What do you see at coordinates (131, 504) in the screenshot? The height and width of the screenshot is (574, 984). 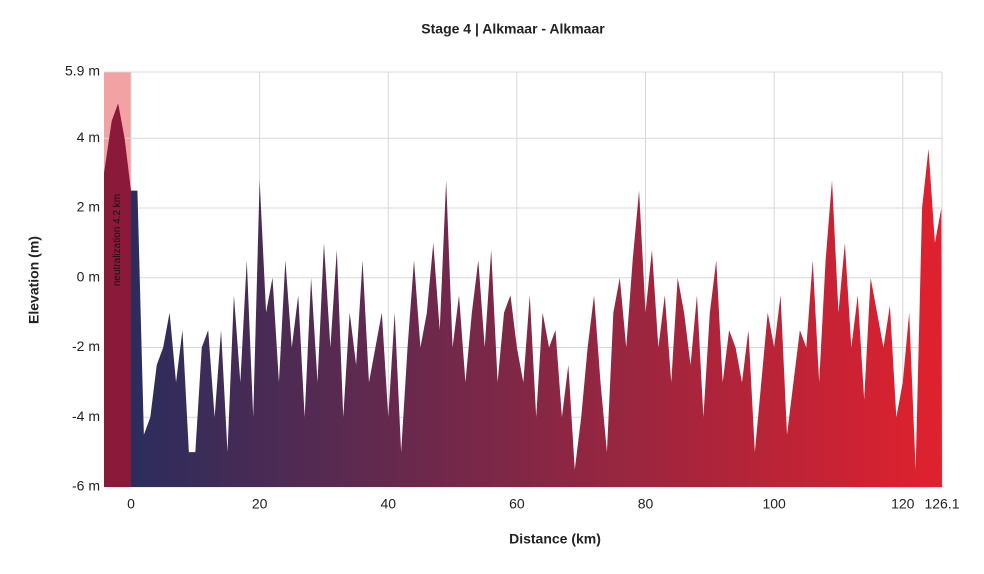 I see `x-tick-label: 0` at bounding box center [131, 504].